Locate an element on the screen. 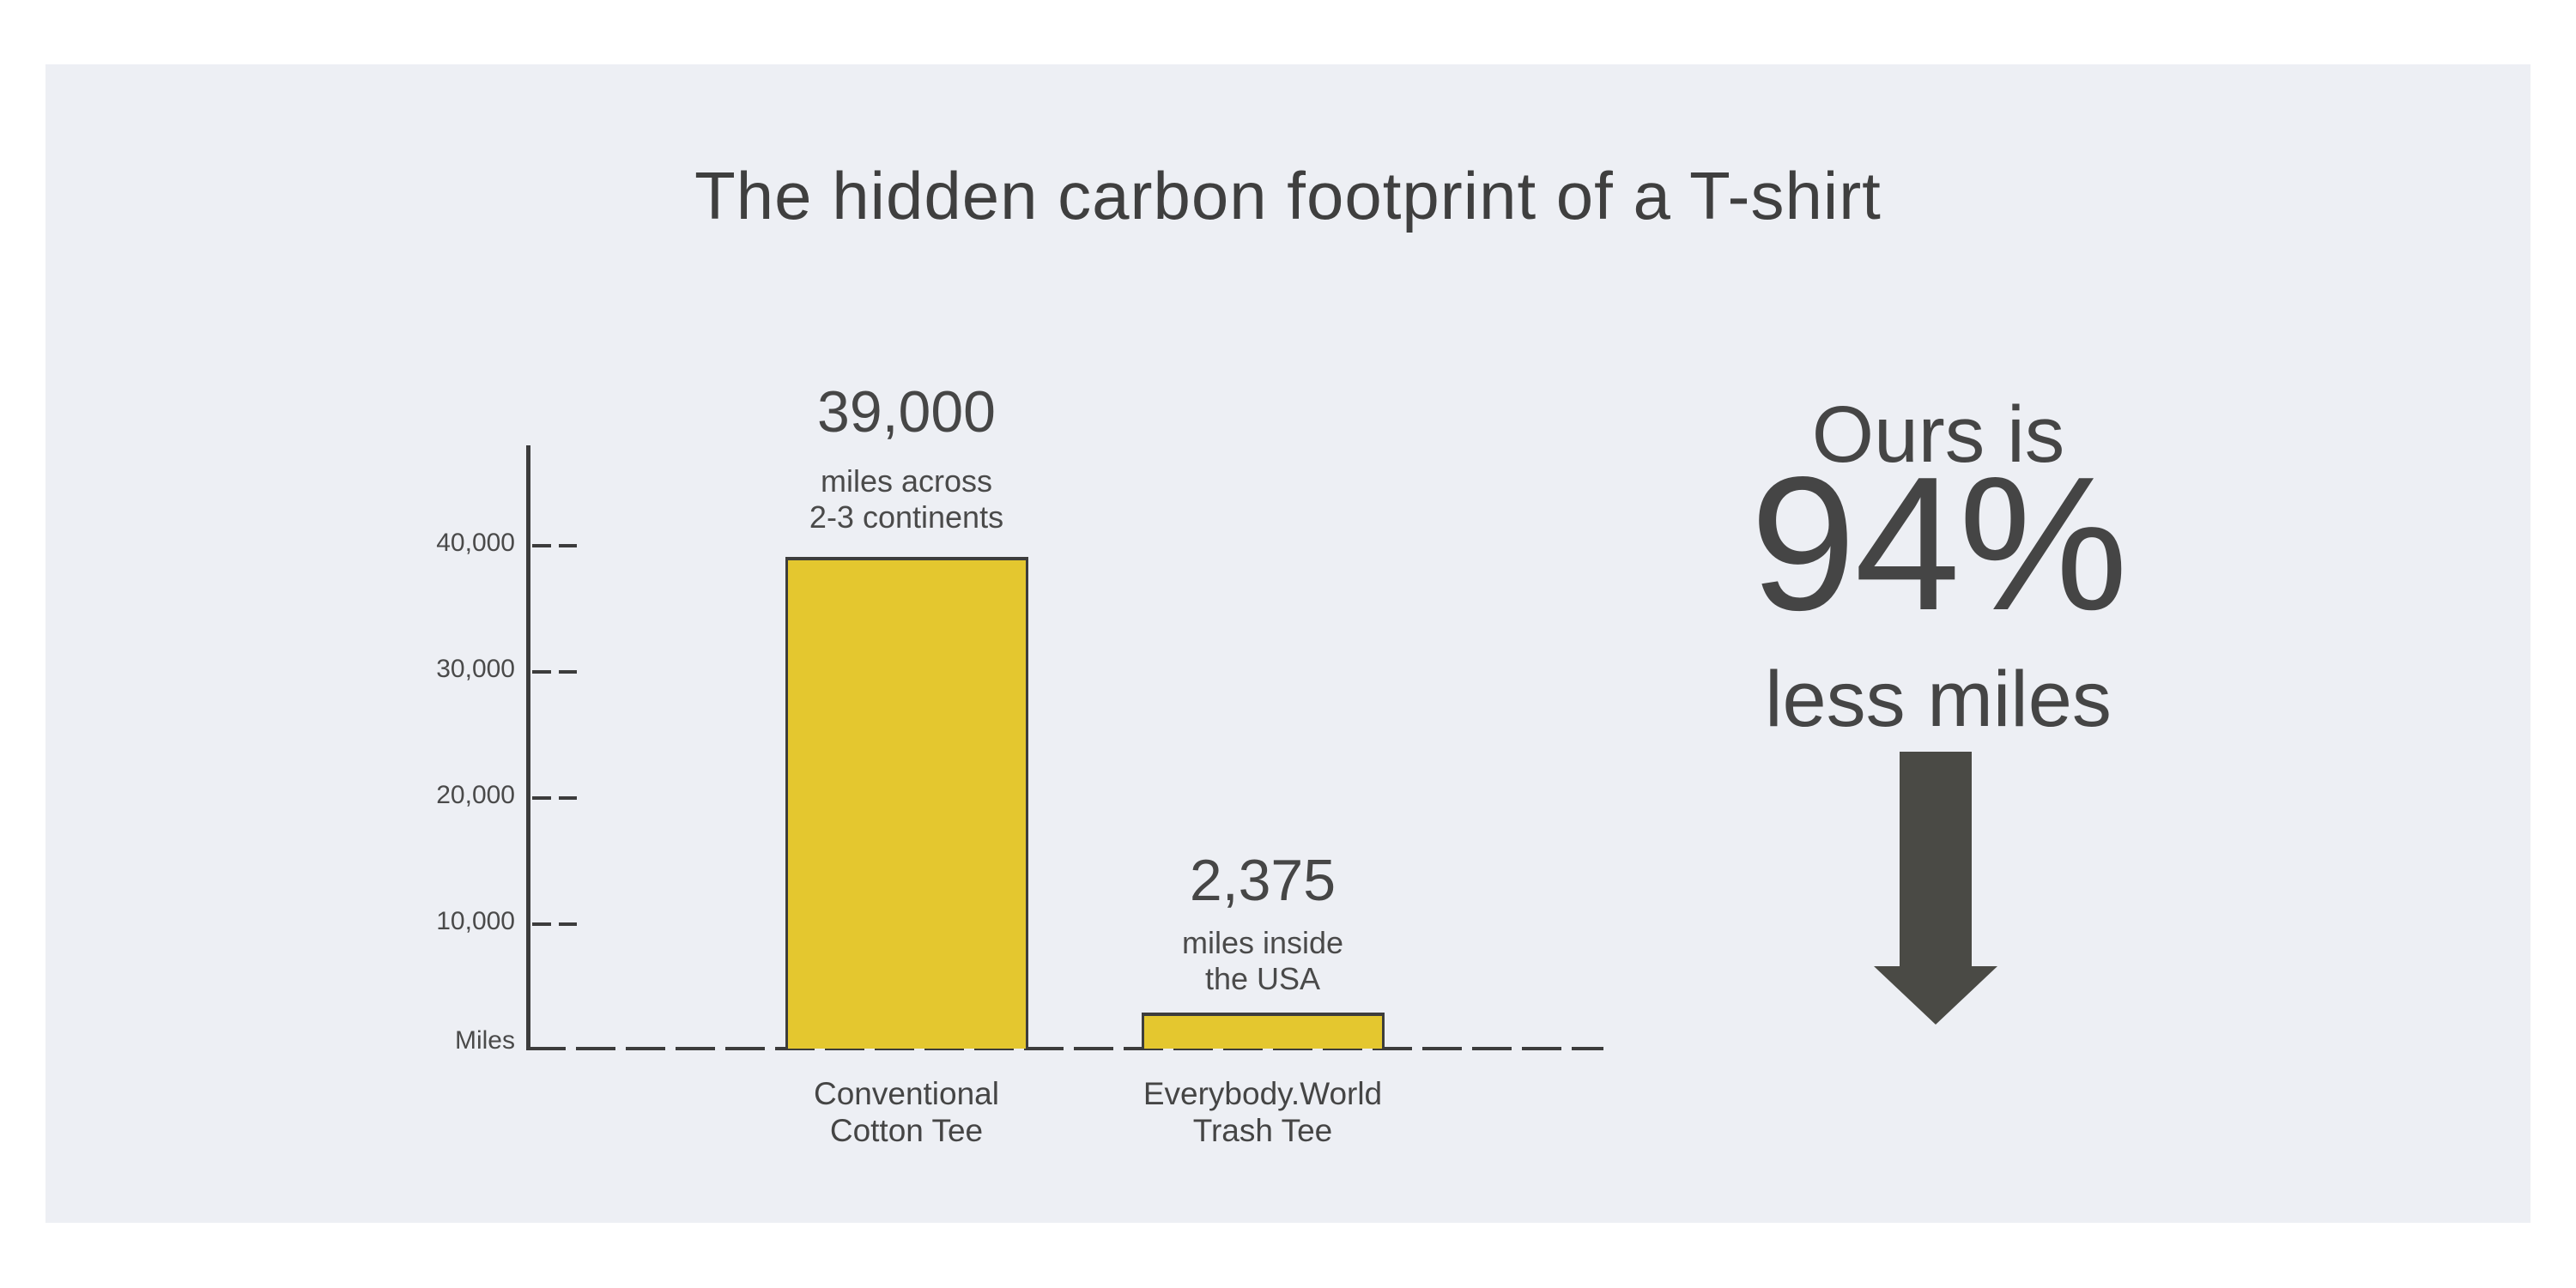  bar-conventional-cotton-tee is located at coordinates (907, 803).